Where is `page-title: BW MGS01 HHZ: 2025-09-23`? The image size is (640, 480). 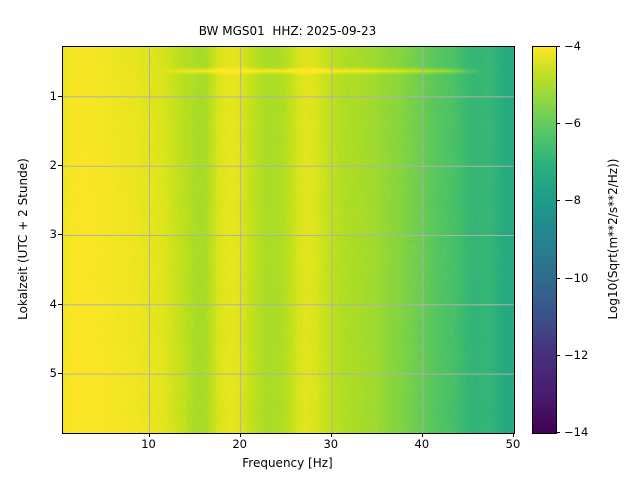
page-title: BW MGS01 HHZ: 2025-09-23 is located at coordinates (287, 31).